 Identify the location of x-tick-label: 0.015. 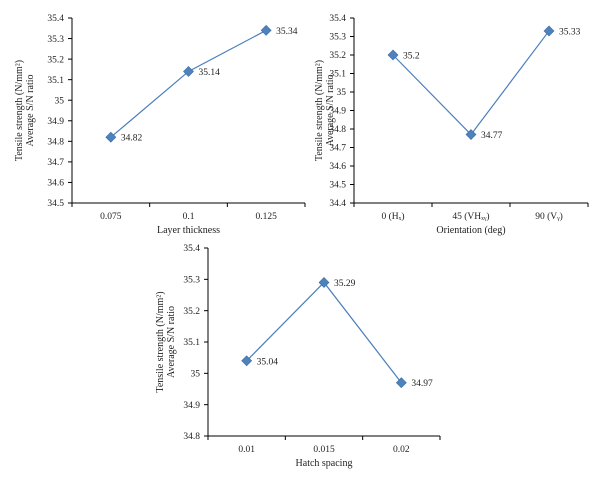
(324, 450).